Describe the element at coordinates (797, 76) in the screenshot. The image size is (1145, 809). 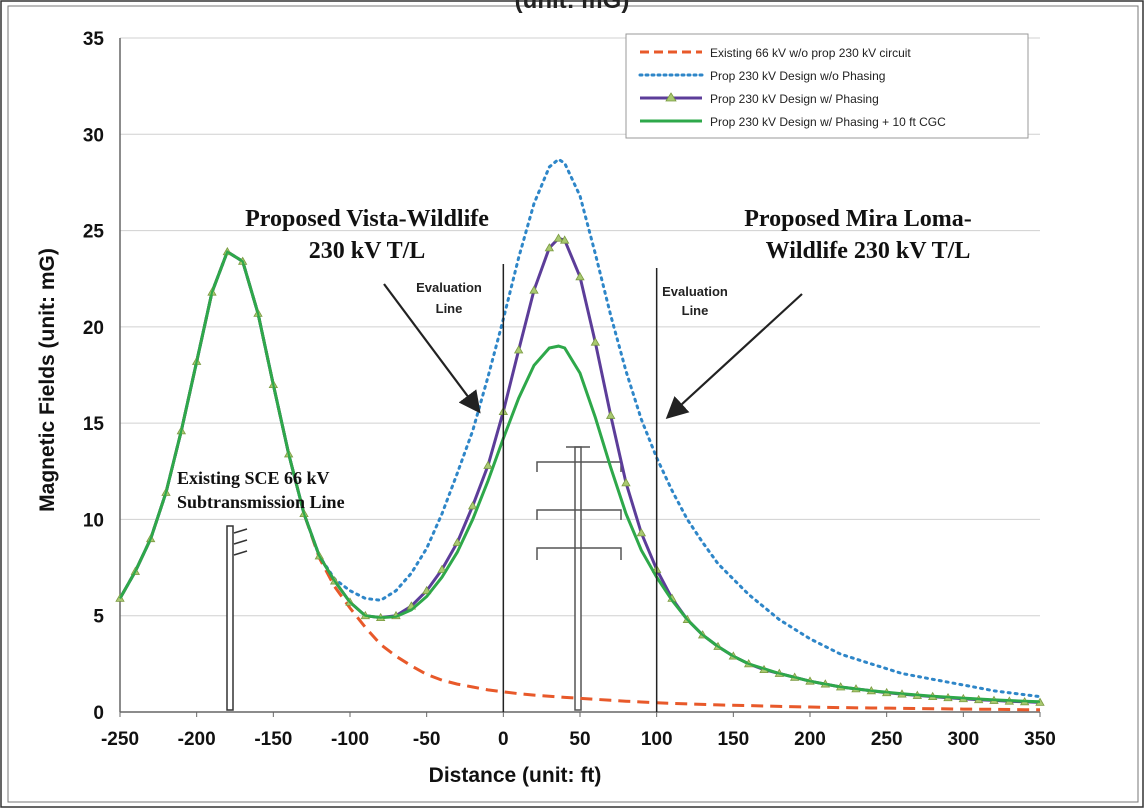
I see `legend-label-2: Prop 230 kV Design w/o Phasing` at that location.